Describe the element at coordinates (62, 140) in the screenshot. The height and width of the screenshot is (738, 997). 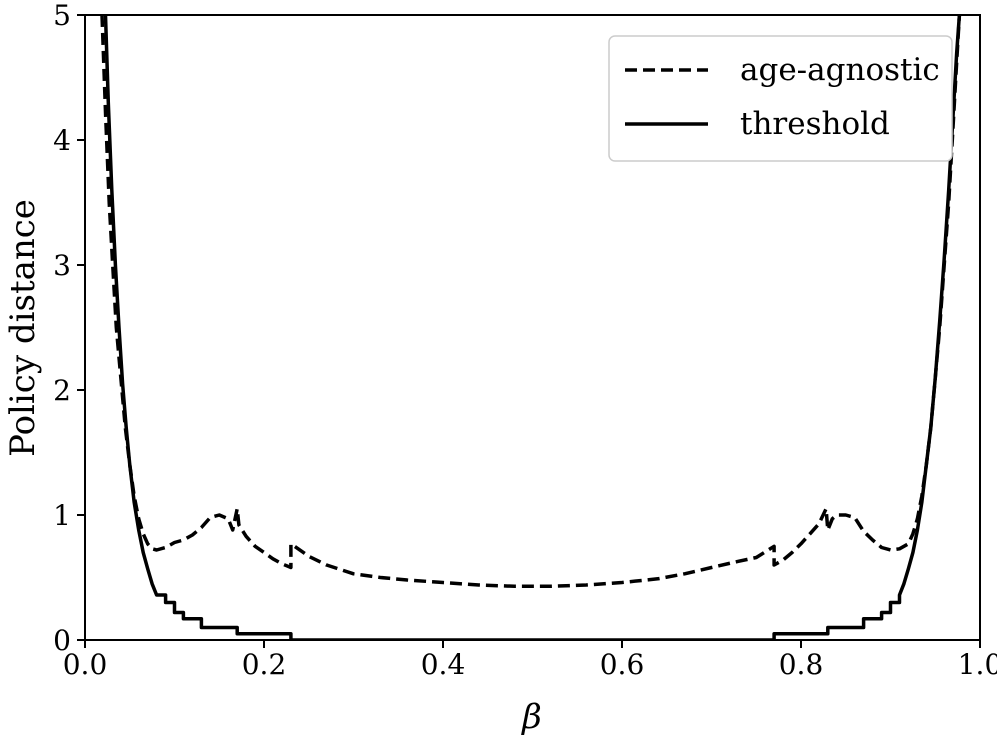
I see `y-tick-label: 4` at that location.